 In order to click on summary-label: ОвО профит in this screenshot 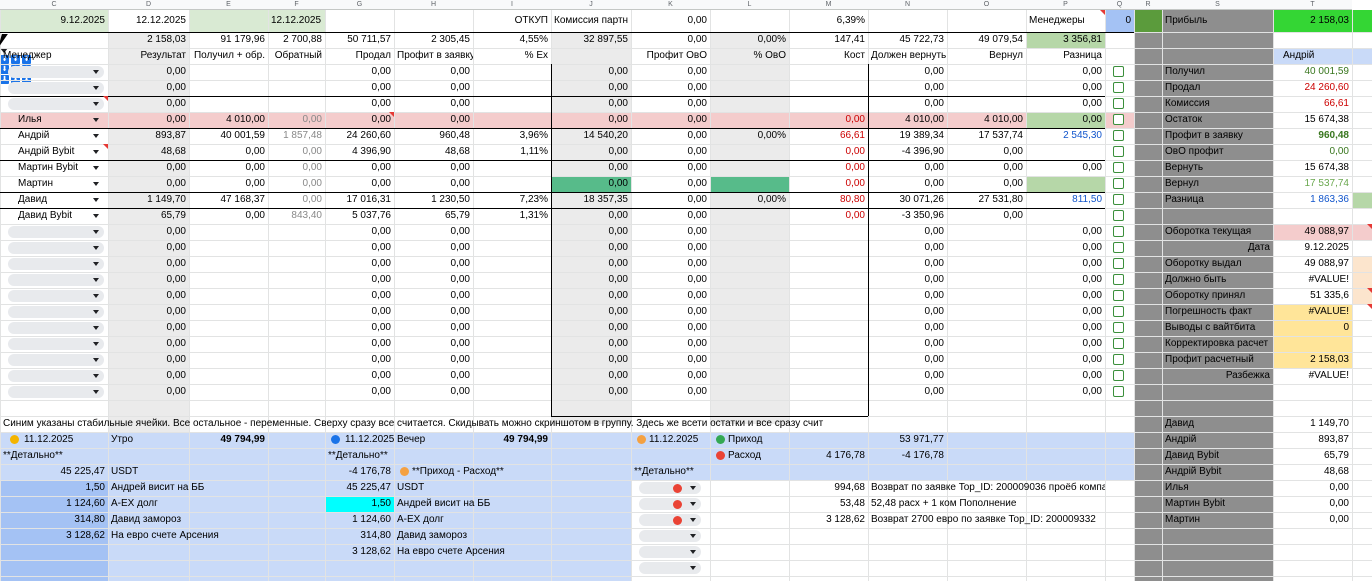, I will do `click(1194, 151)`.